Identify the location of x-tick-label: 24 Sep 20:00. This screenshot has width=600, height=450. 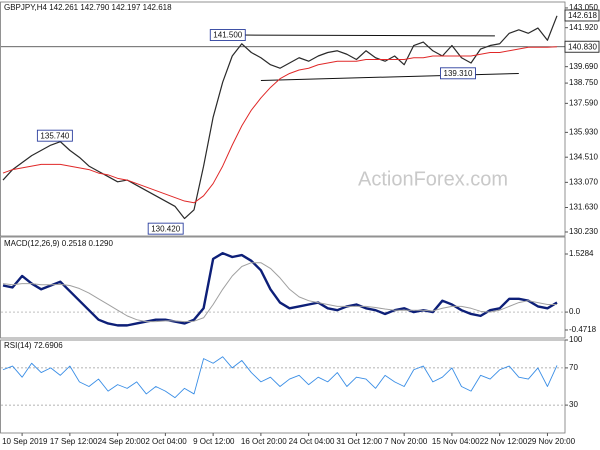
(122, 441).